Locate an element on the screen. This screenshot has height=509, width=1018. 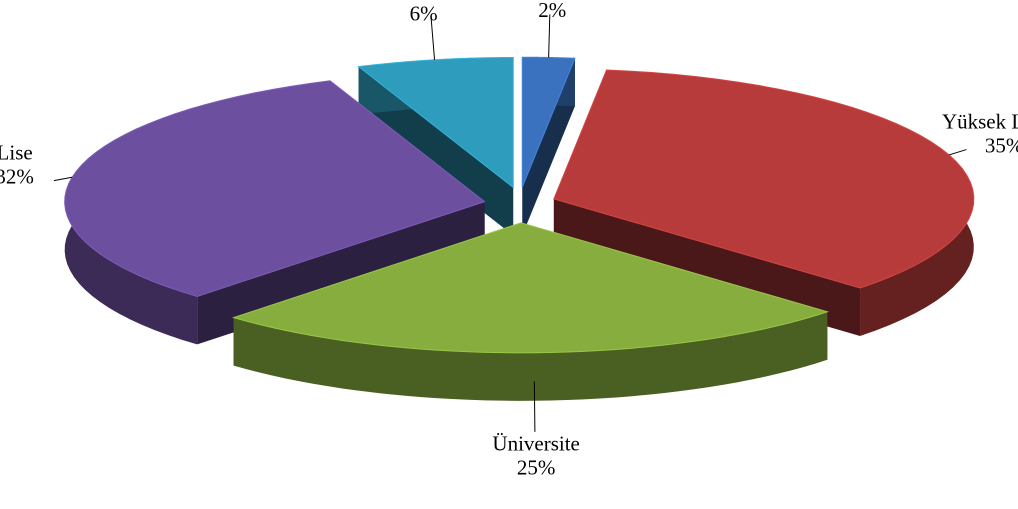
slice-side is located at coordinates (530, 356).